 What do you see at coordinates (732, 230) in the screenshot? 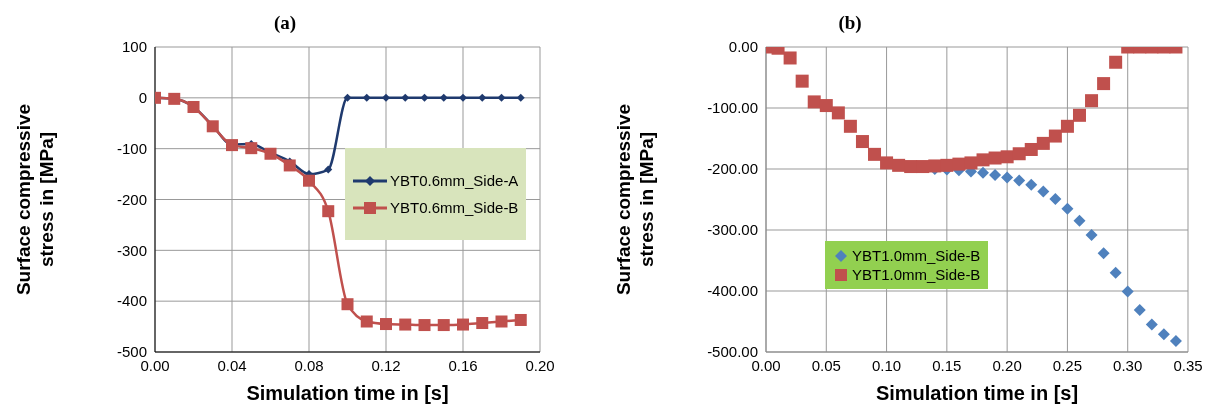
I see `y-tick-label: -300.00` at bounding box center [732, 230].